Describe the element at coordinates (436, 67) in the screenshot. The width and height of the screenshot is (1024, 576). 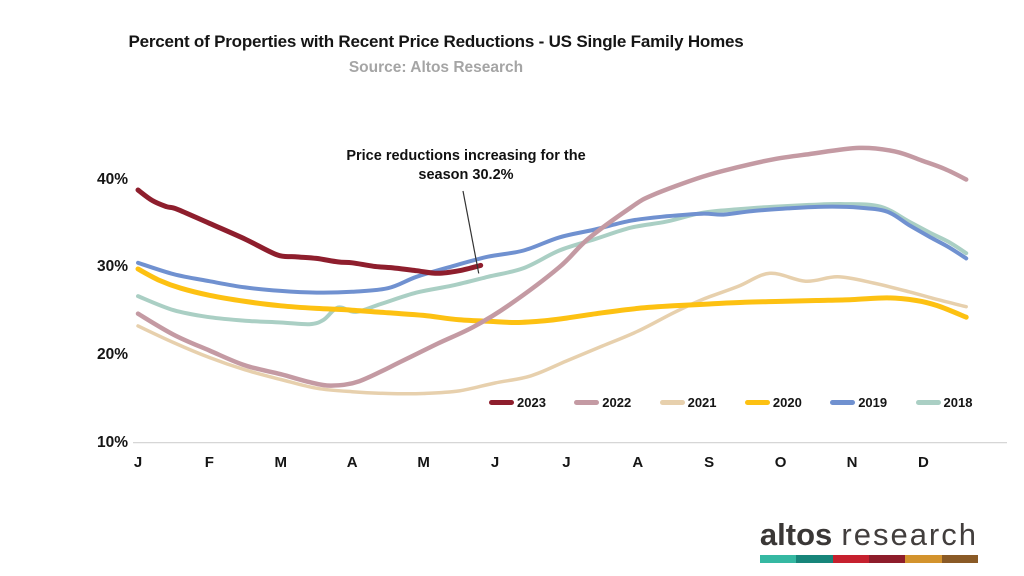
I see `chart-subtitle: Source: Altos Research` at that location.